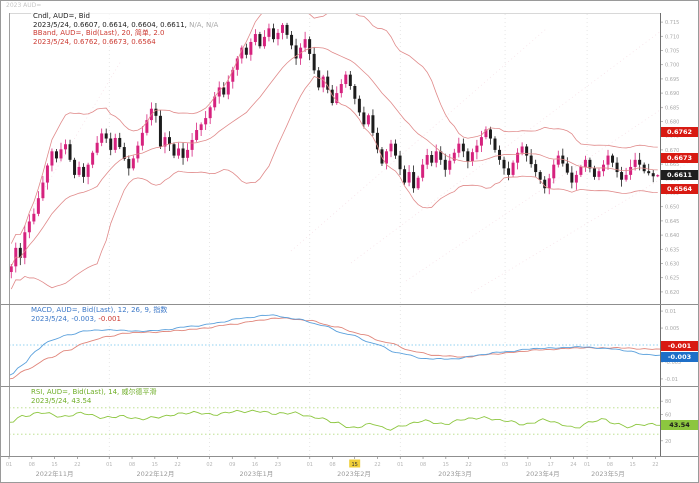 The height and width of the screenshot is (483, 699). Describe the element at coordinates (232, 465) in the screenshot. I see `svg-text: 09` at that location.